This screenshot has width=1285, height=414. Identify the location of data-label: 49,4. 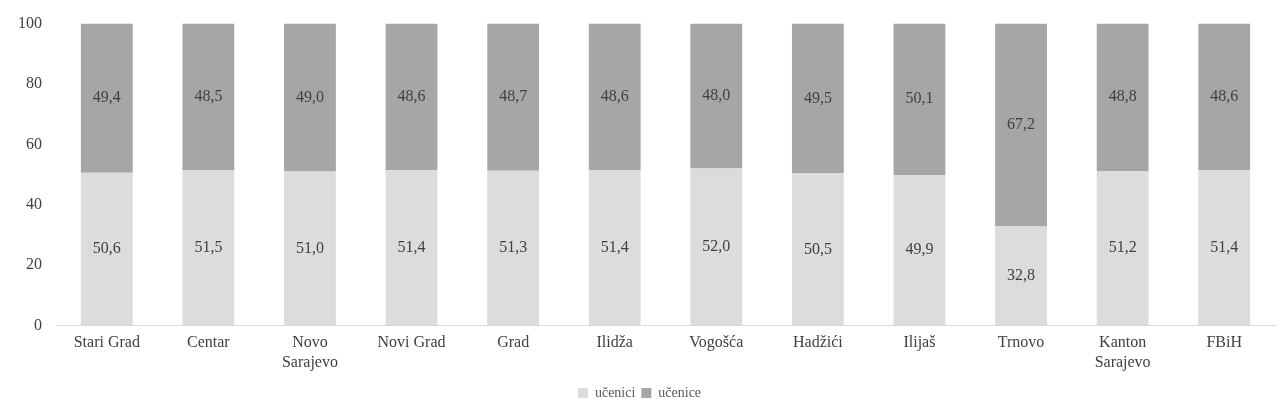
(106, 97).